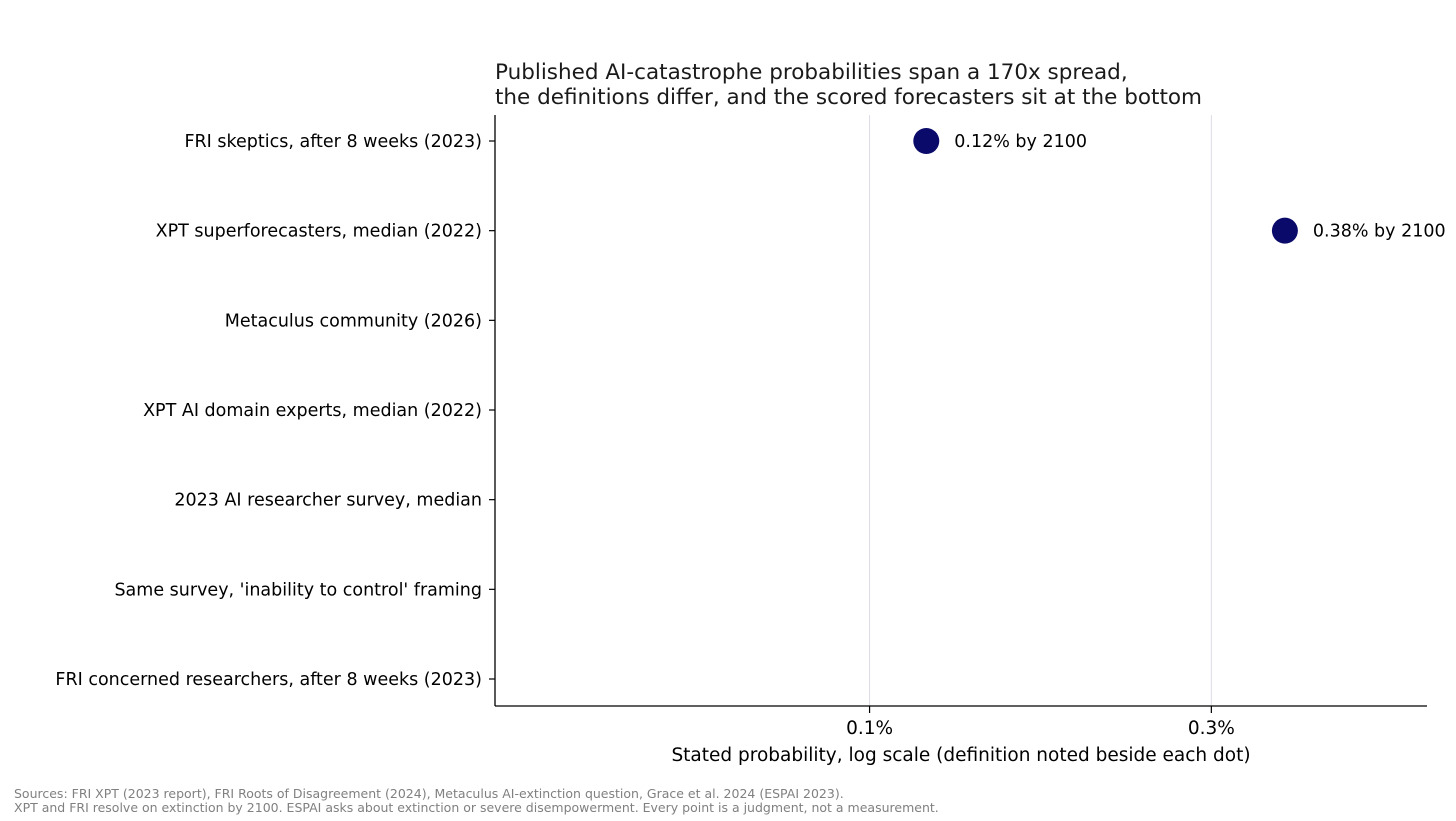  I want to click on category-label: XPT AI domain experts, median (2022), so click(312, 411).